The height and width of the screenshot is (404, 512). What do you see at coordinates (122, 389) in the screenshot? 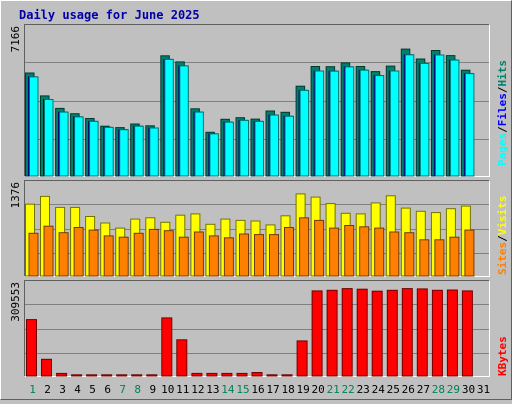
I see `x-tick-label-day-7: 7` at bounding box center [122, 389].